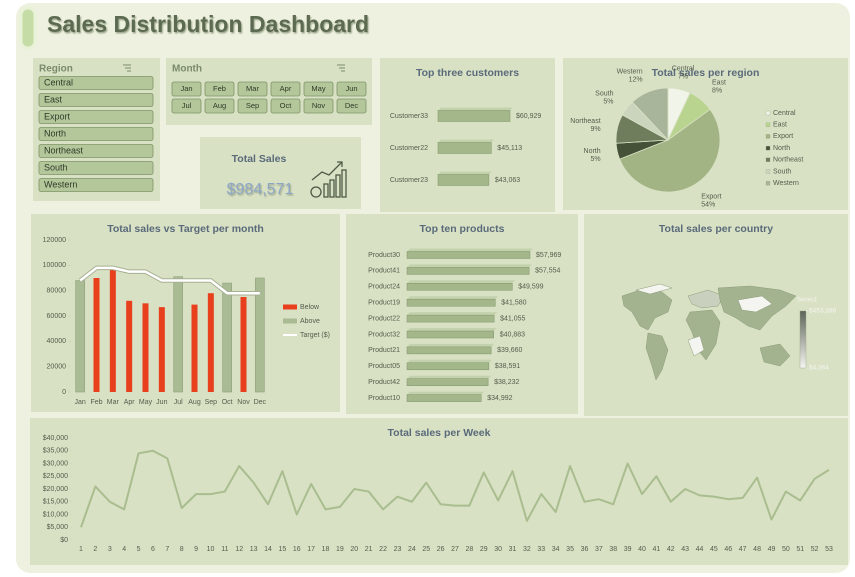  Describe the element at coordinates (260, 402) in the screenshot. I see `x-tick-label: Dec` at that location.